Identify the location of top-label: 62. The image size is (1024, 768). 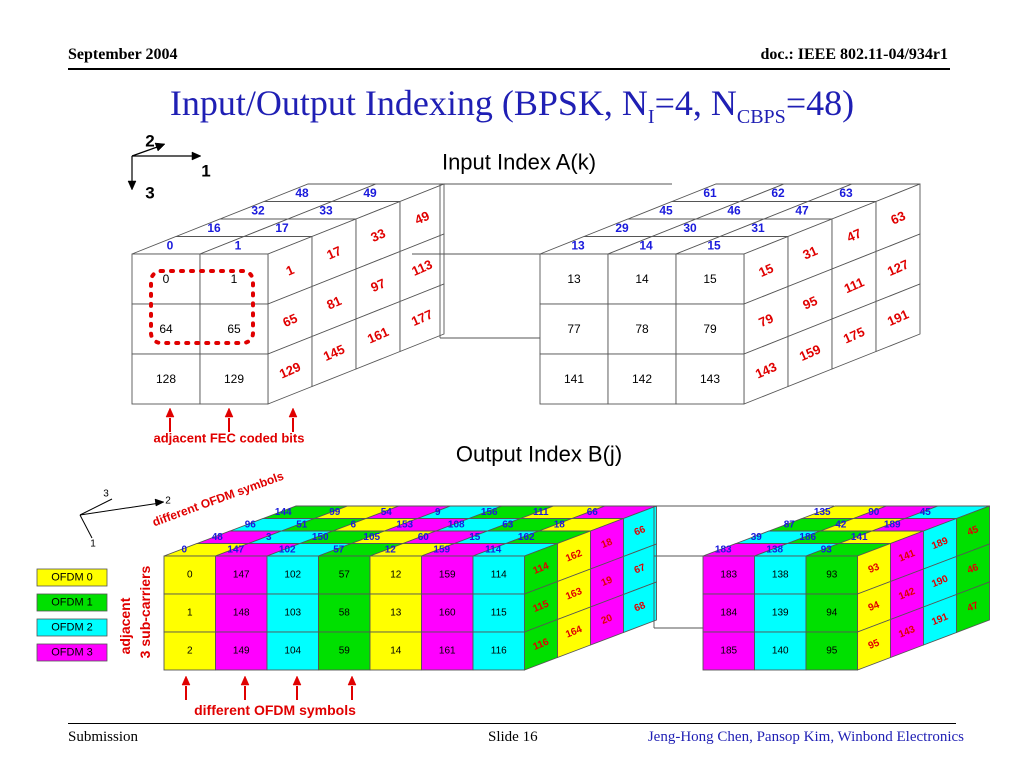
(778, 193).